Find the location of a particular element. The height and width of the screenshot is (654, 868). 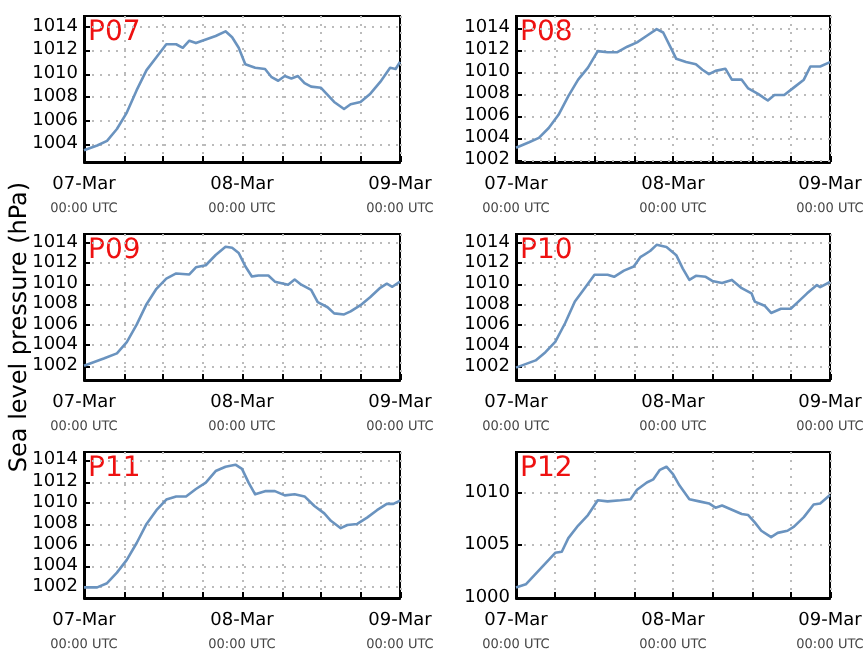

chart-title: P09 is located at coordinates (114, 250).